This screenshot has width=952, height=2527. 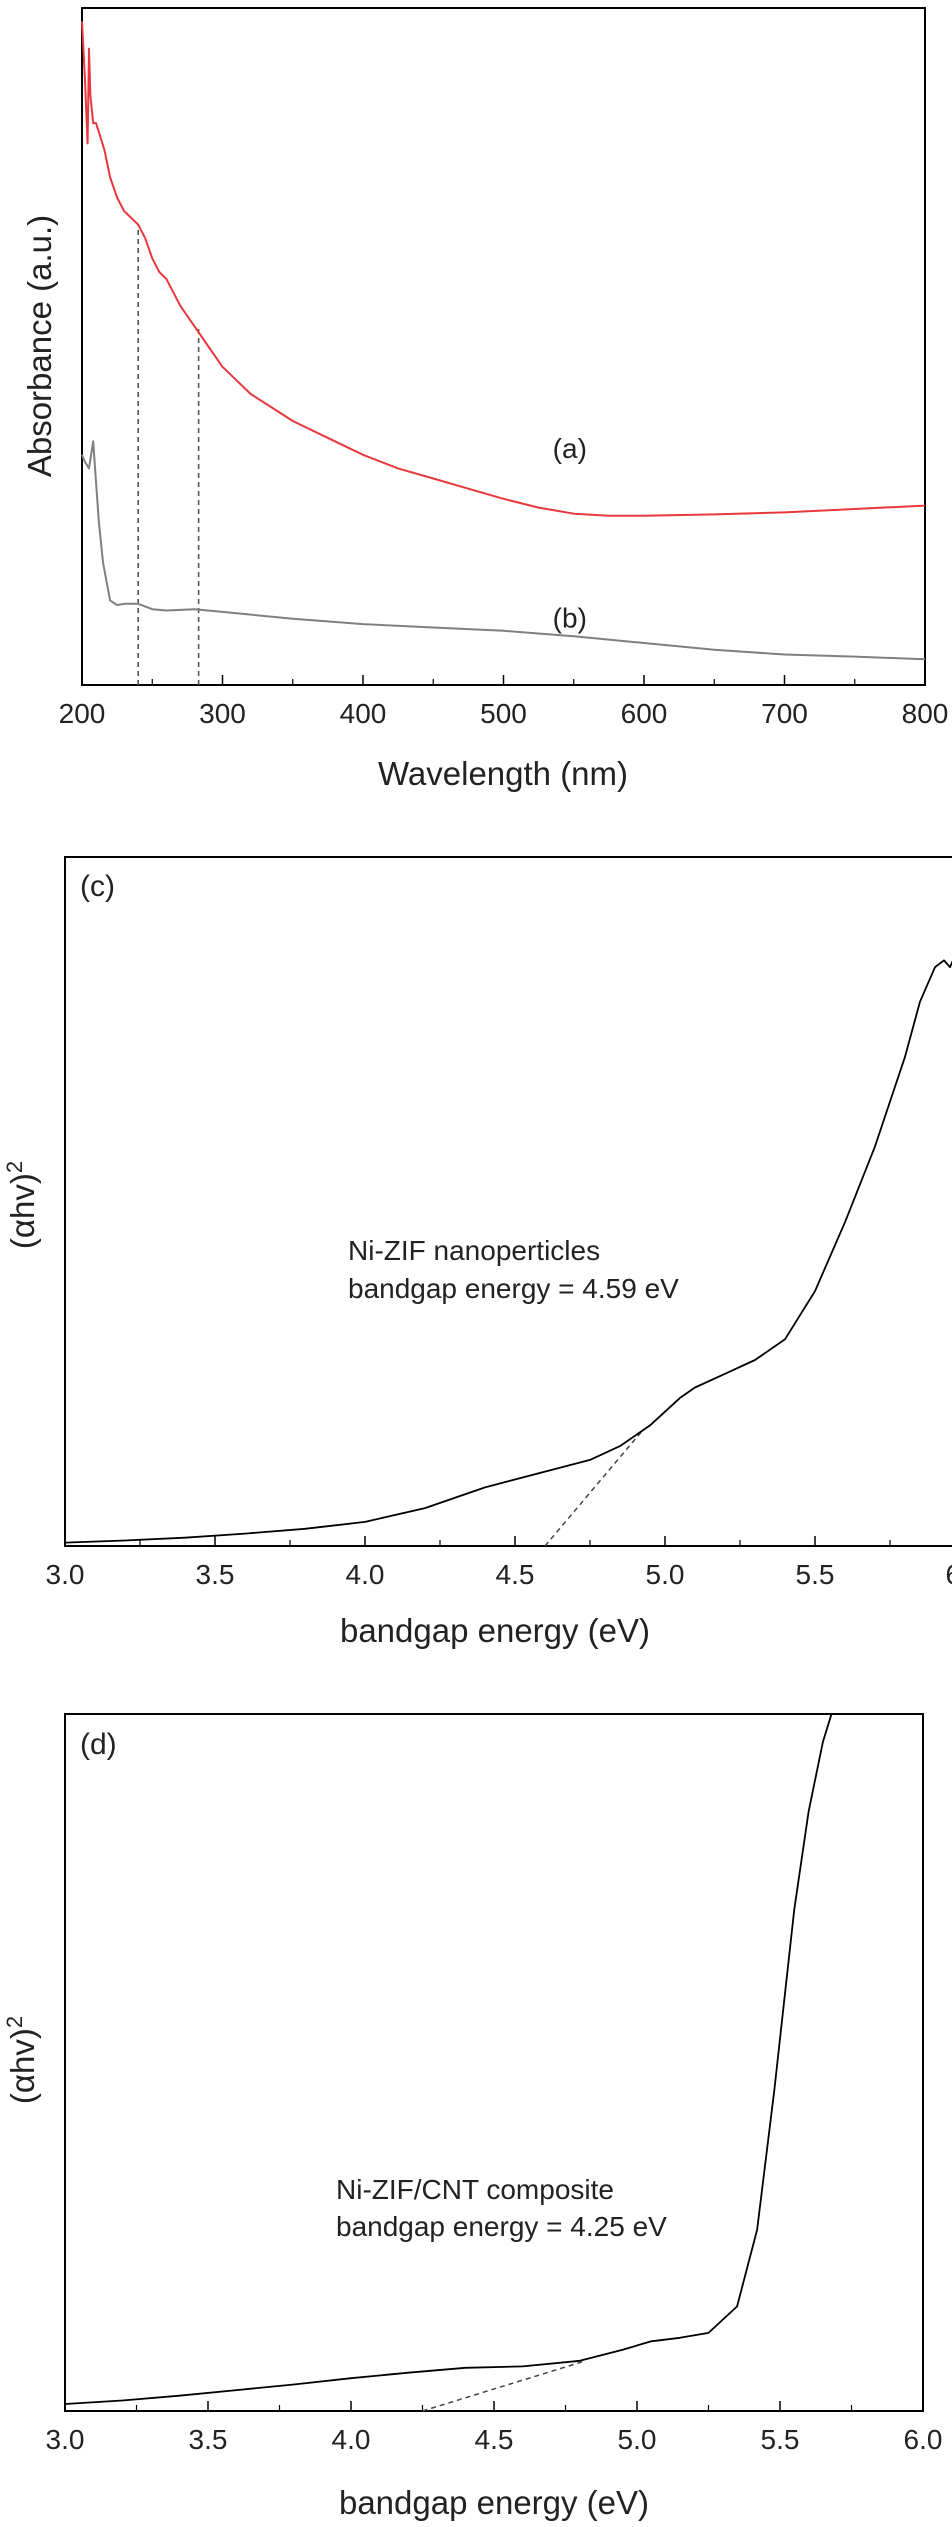 I want to click on annotation-line-1: Ni-ZIF nanoperticles, so click(x=474, y=1250).